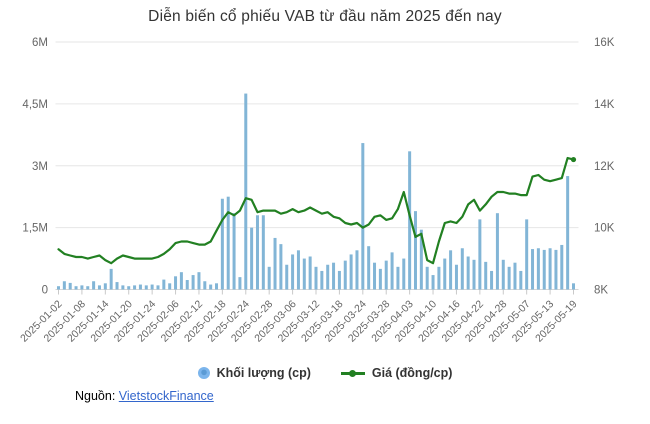  Describe the element at coordinates (325, 373) in the screenshot. I see `chart-legend: Khối lượng (cp) Giá (đồng/cp)` at that location.